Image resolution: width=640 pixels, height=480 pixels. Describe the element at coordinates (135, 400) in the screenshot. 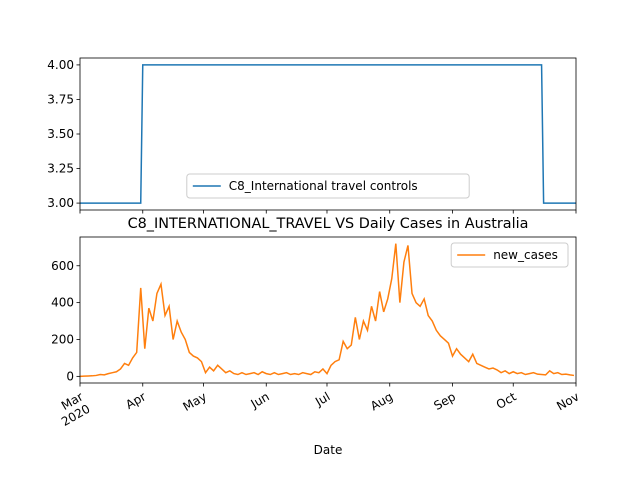

I see `x-tick-label: Apr` at that location.